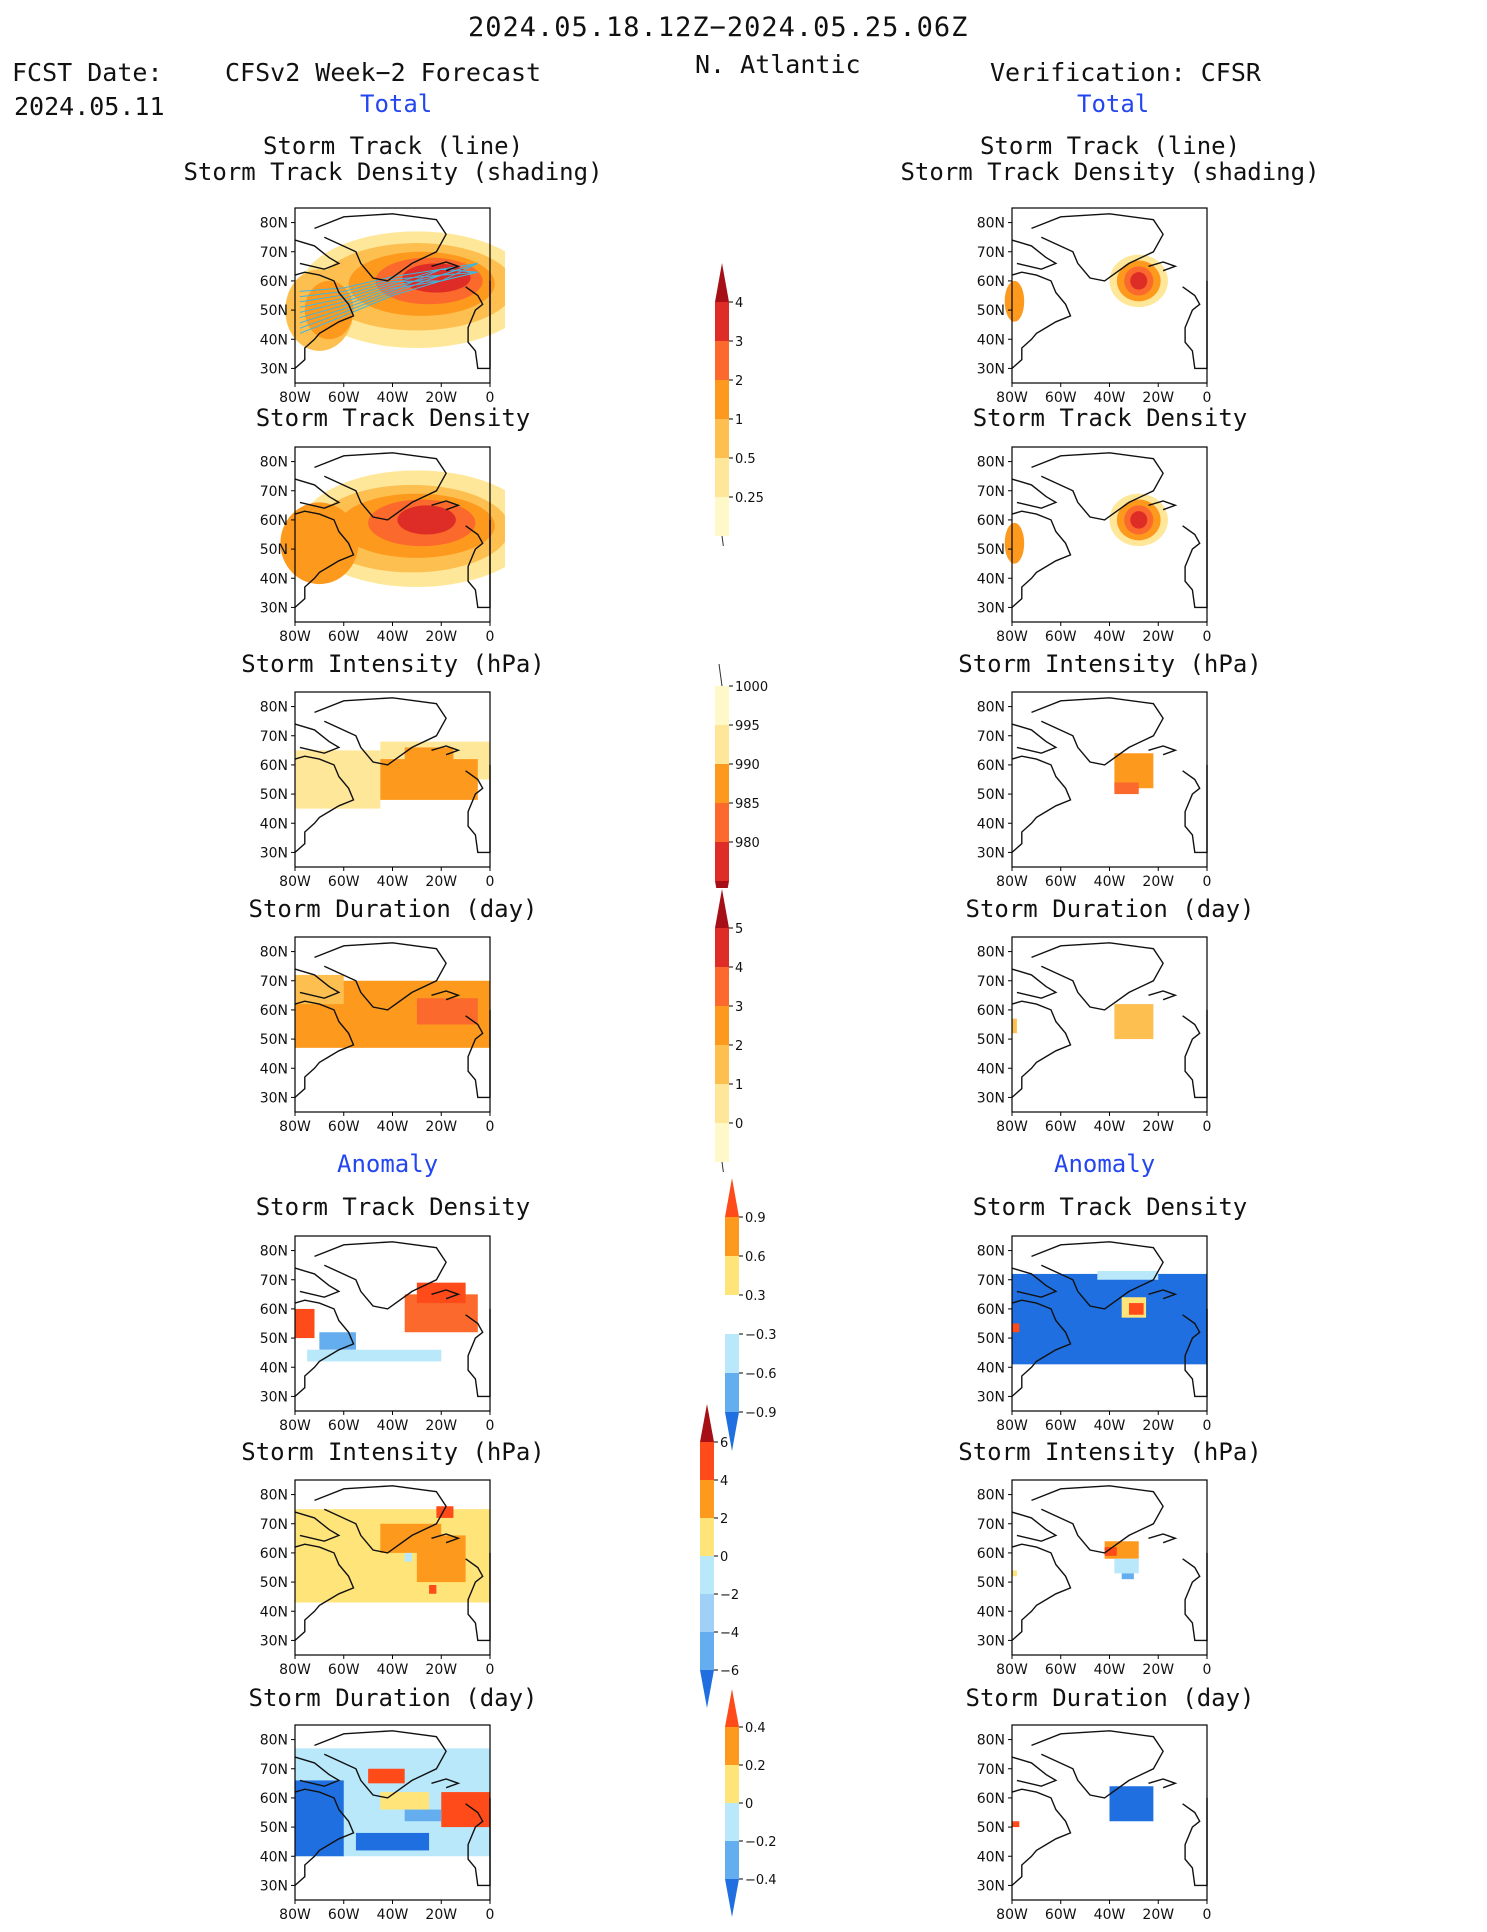 The image size is (1487, 1932). Describe the element at coordinates (393, 909) in the screenshot. I see `panel4-left-title: Storm Duration (day)` at that location.